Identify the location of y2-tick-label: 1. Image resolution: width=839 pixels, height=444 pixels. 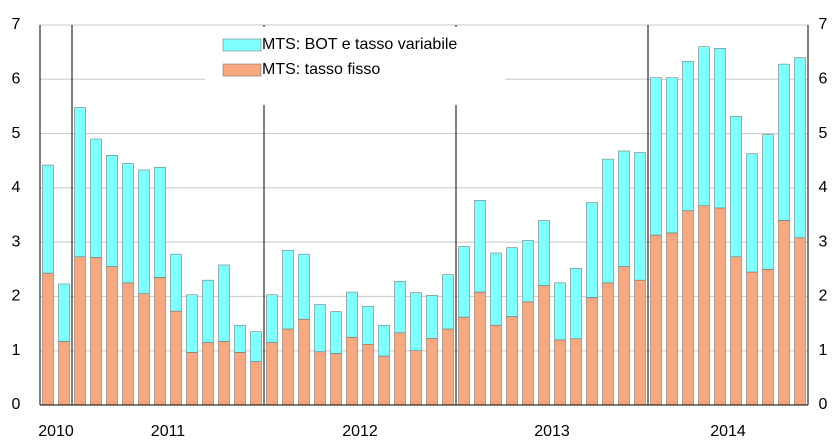
(823, 350).